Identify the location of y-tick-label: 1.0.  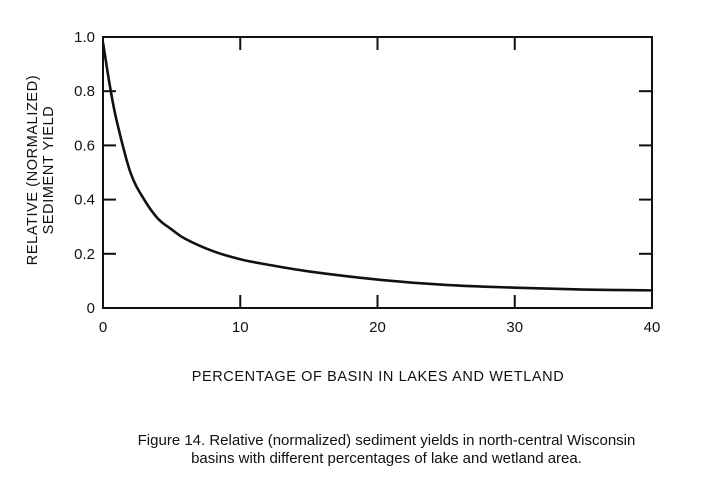
(84, 37).